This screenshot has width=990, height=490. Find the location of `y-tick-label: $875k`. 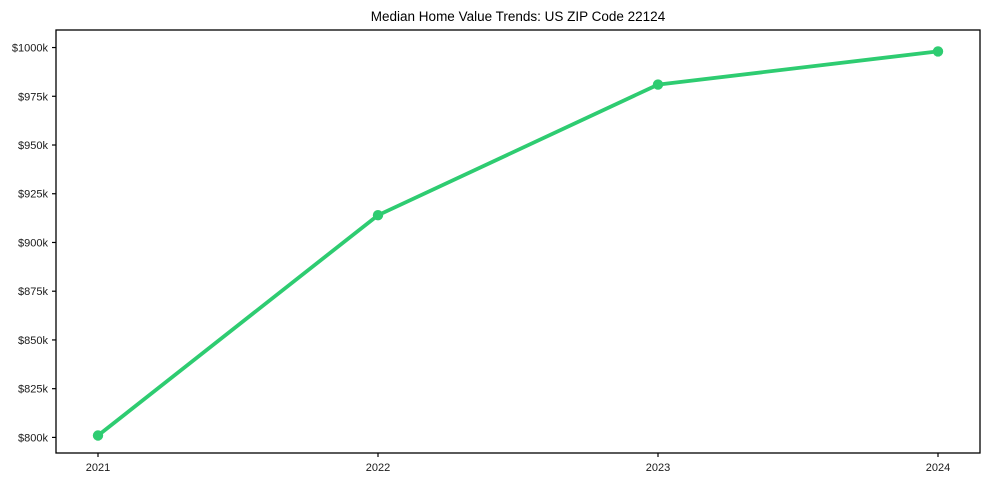

y-tick-label: $875k is located at coordinates (33, 292).